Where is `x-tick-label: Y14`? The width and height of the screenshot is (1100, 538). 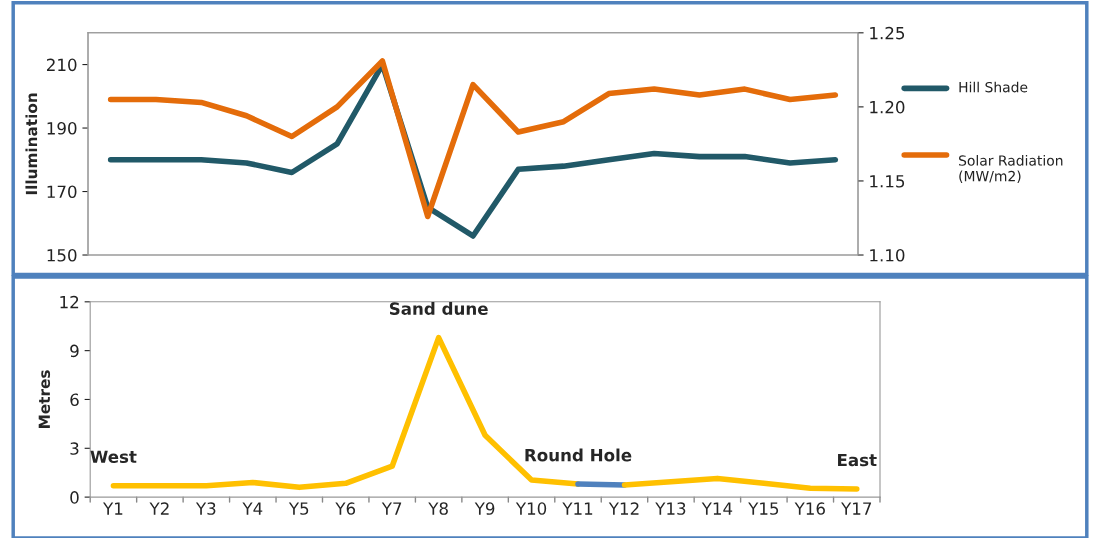 x-tick-label: Y14 is located at coordinates (717, 508).